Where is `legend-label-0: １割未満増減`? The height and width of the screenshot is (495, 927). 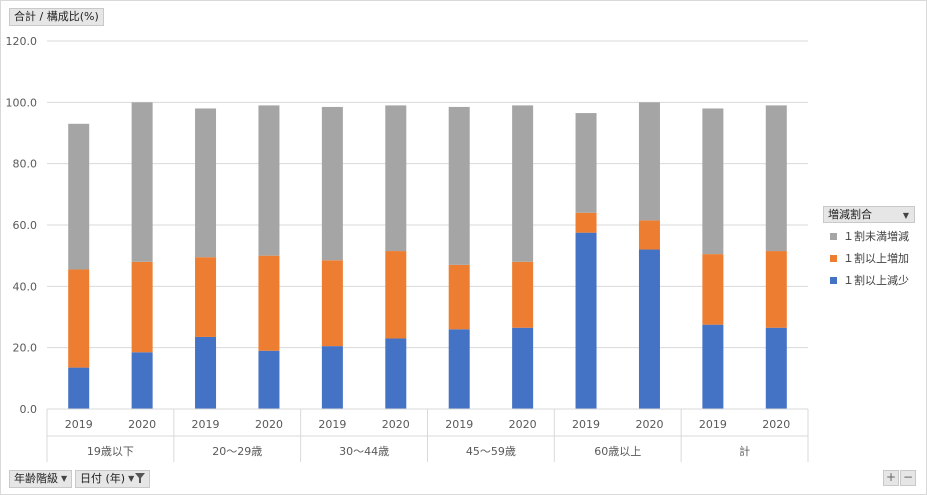 legend-label-0: １割未満増減 is located at coordinates (876, 236).